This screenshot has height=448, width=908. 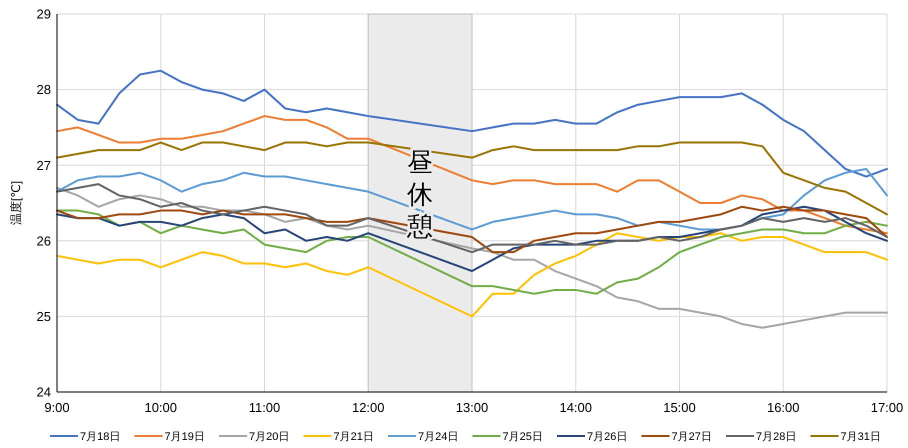 I want to click on legend-label: 7月19日, so click(x=184, y=436).